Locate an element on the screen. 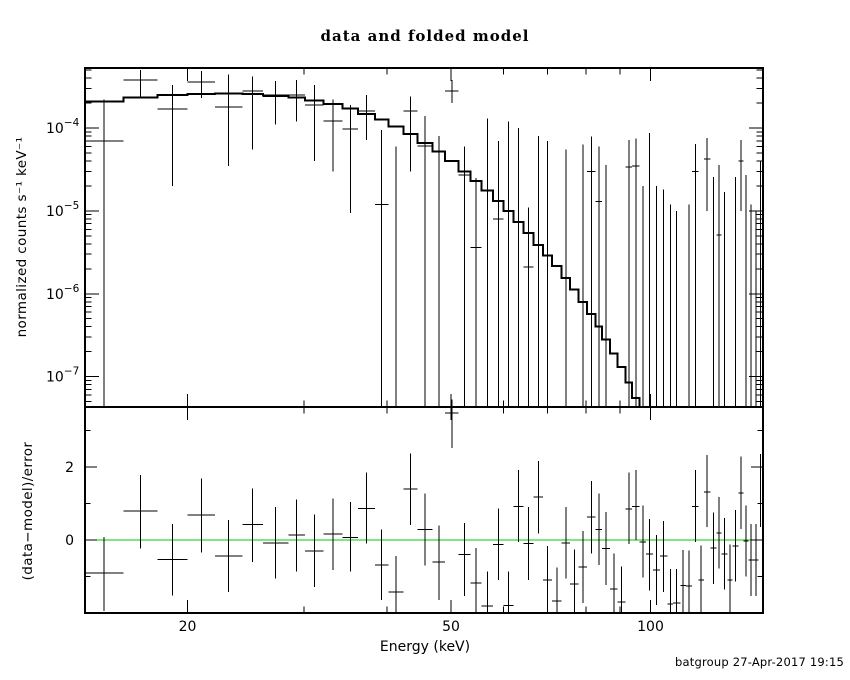  footer-timestamp: batgroup 27-Apr-2017 19:15 is located at coordinates (759, 662).